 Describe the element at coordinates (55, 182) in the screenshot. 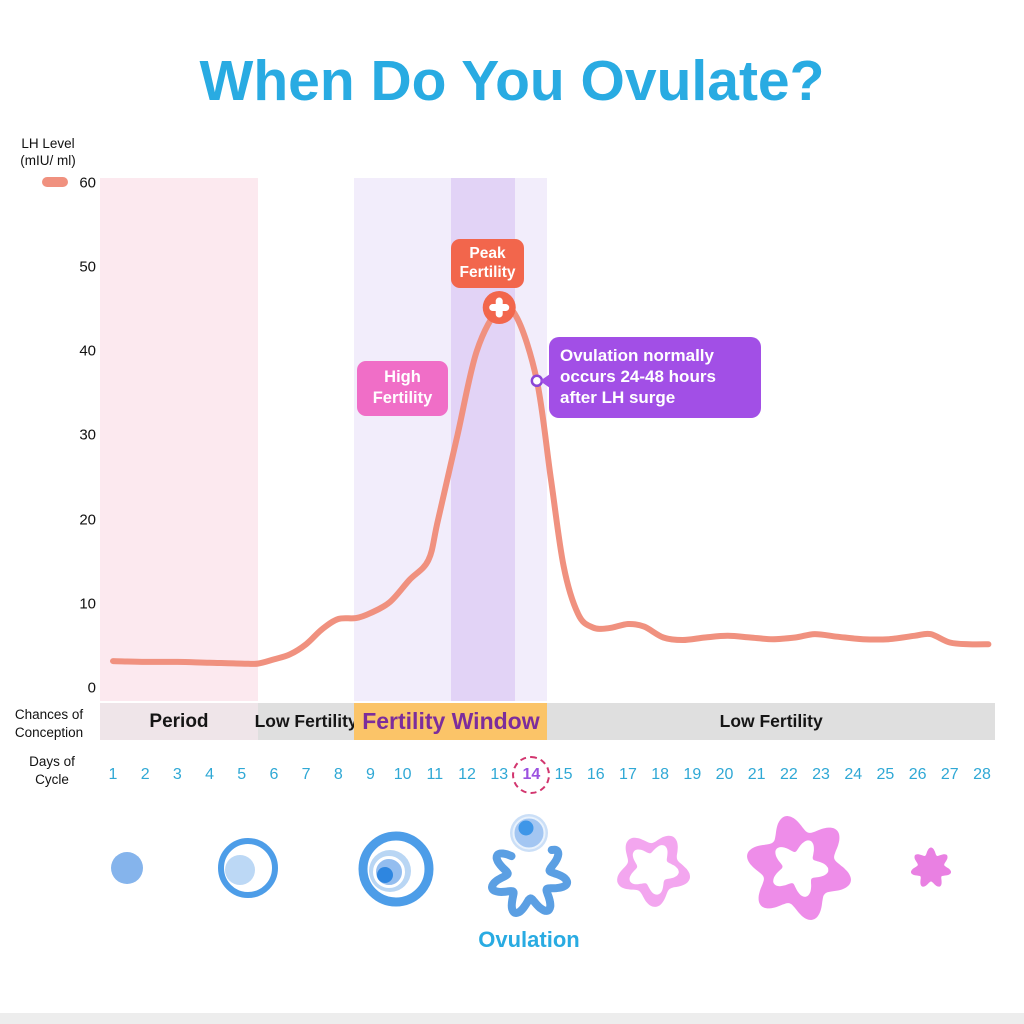

I see `lh-line-legend-swatch` at that location.